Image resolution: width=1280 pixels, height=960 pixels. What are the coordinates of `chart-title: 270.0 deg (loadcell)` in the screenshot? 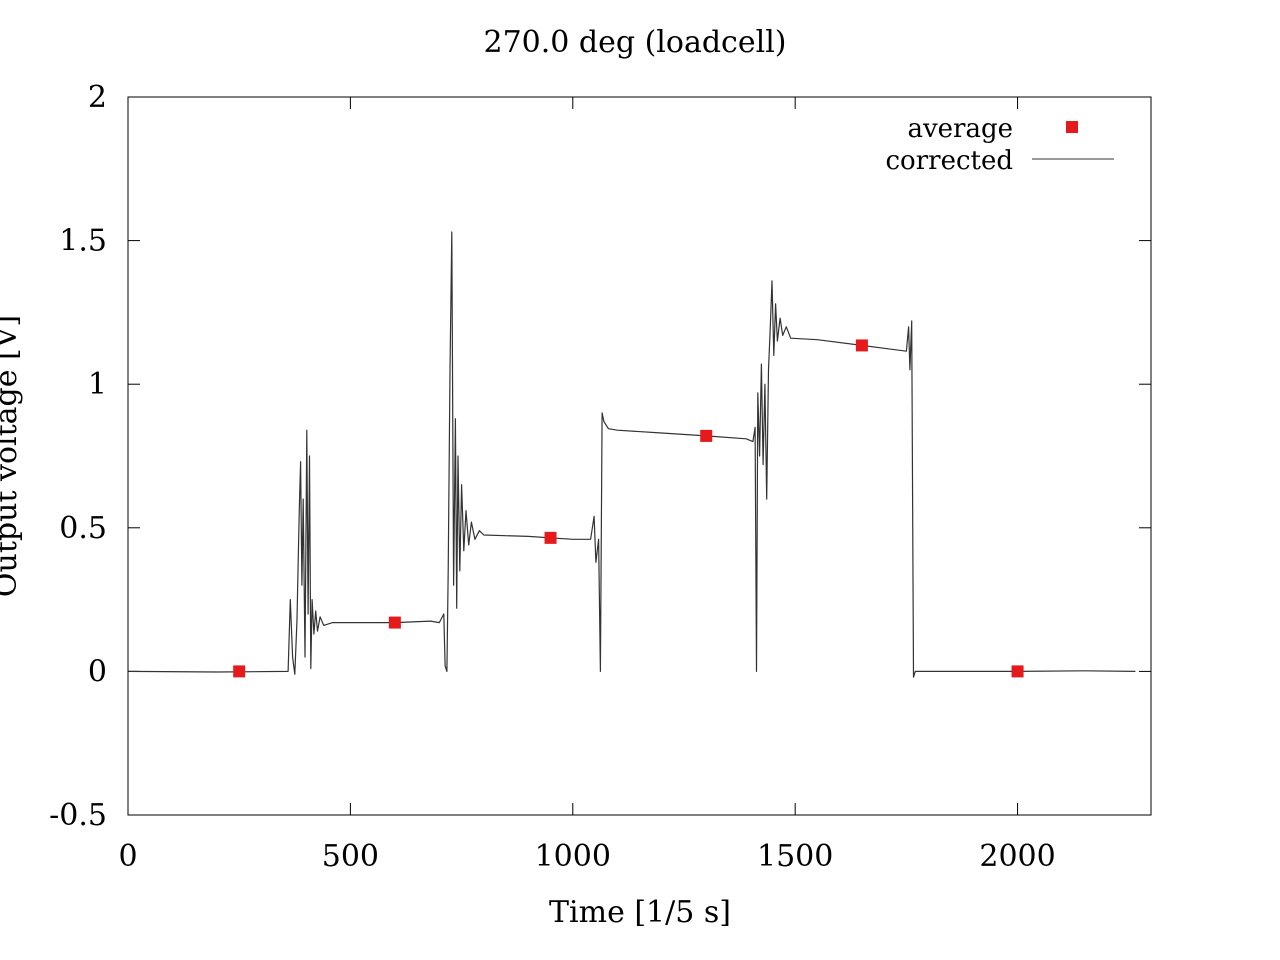 It's located at (634, 42).